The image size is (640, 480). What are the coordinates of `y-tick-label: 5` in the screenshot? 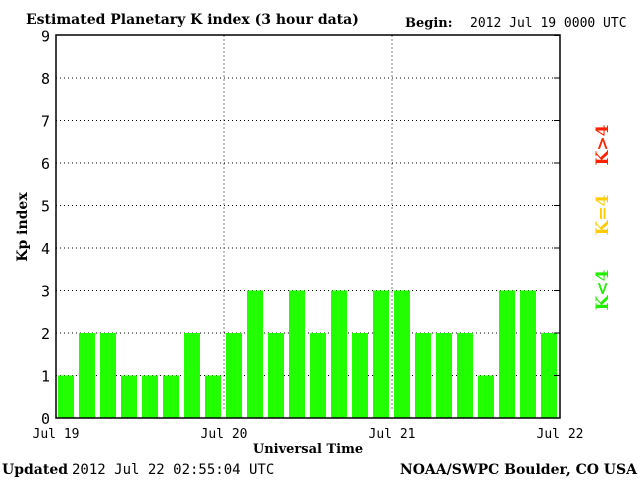 It's located at (45, 207).